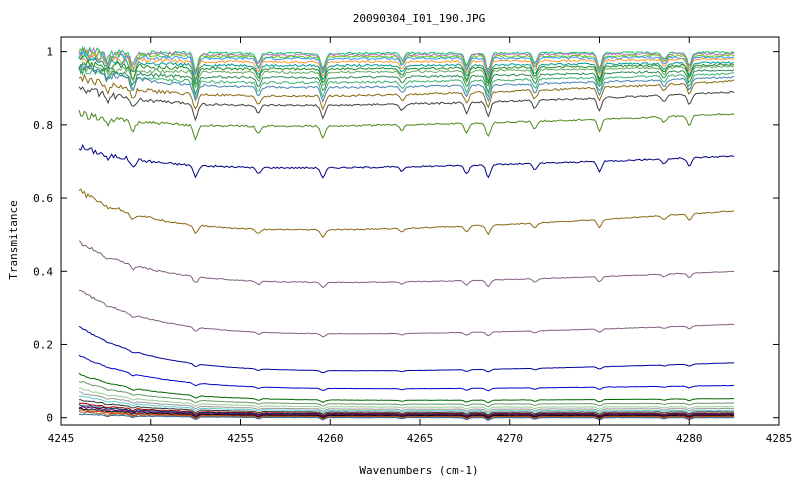 This screenshot has height=480, width=800. I want to click on y-tick-label: 0.4, so click(43, 271).